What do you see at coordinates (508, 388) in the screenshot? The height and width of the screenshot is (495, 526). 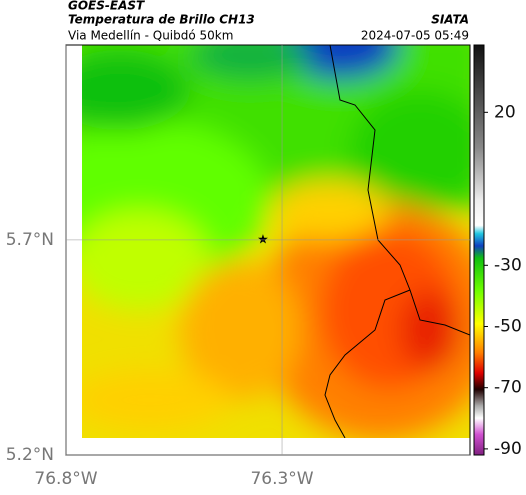 I see `colorbar-tick-label: -70` at bounding box center [508, 388].